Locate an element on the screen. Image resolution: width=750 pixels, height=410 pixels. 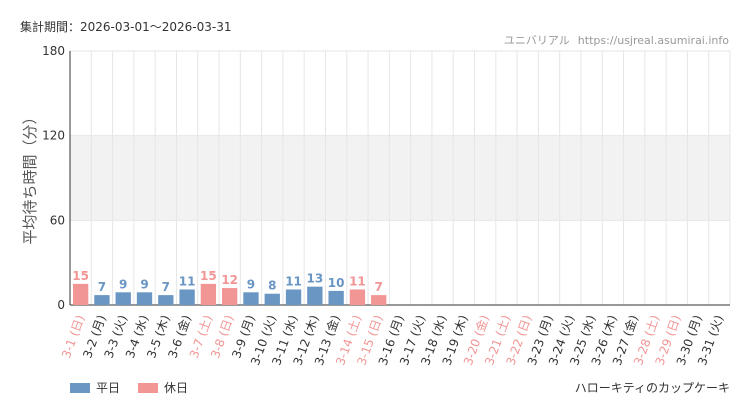
legend-item-holiday: 休日 is located at coordinates (163, 387).